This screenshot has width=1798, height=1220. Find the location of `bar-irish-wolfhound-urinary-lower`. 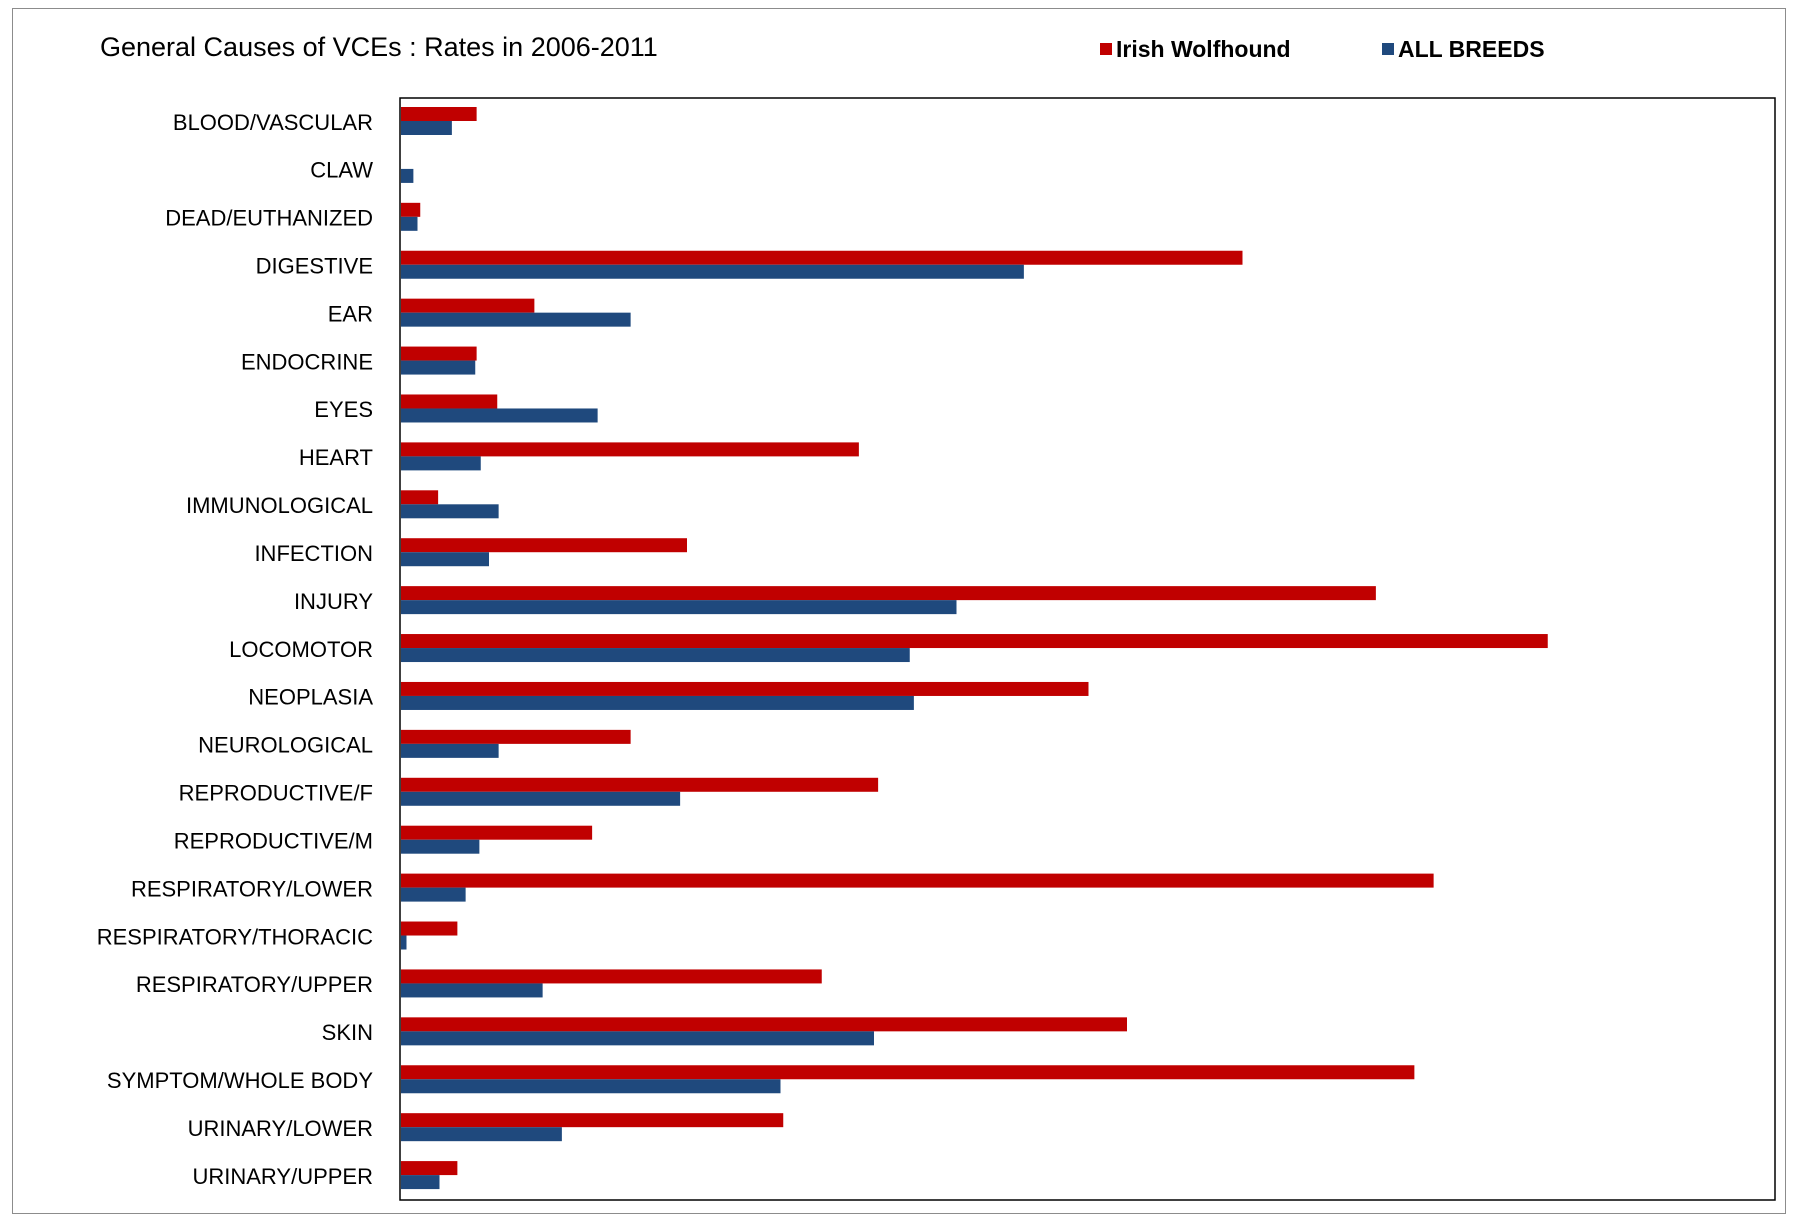

bar-irish-wolfhound-urinary-lower is located at coordinates (592, 1120).